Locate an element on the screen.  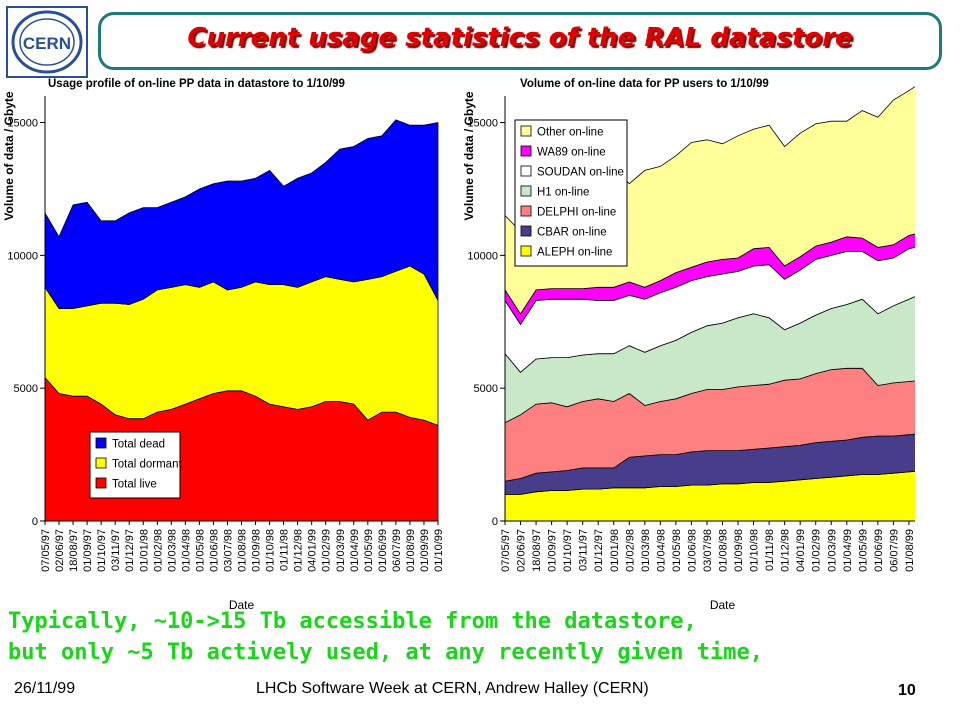
legend-label-delphi-on-line: DELPHI on-line is located at coordinates (576, 213).